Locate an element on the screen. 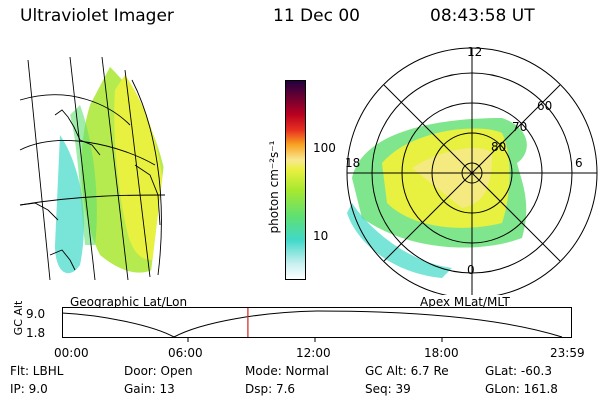 The image size is (600, 400). geo-panel-caption: Geographic Lat/Lon is located at coordinates (129, 302).